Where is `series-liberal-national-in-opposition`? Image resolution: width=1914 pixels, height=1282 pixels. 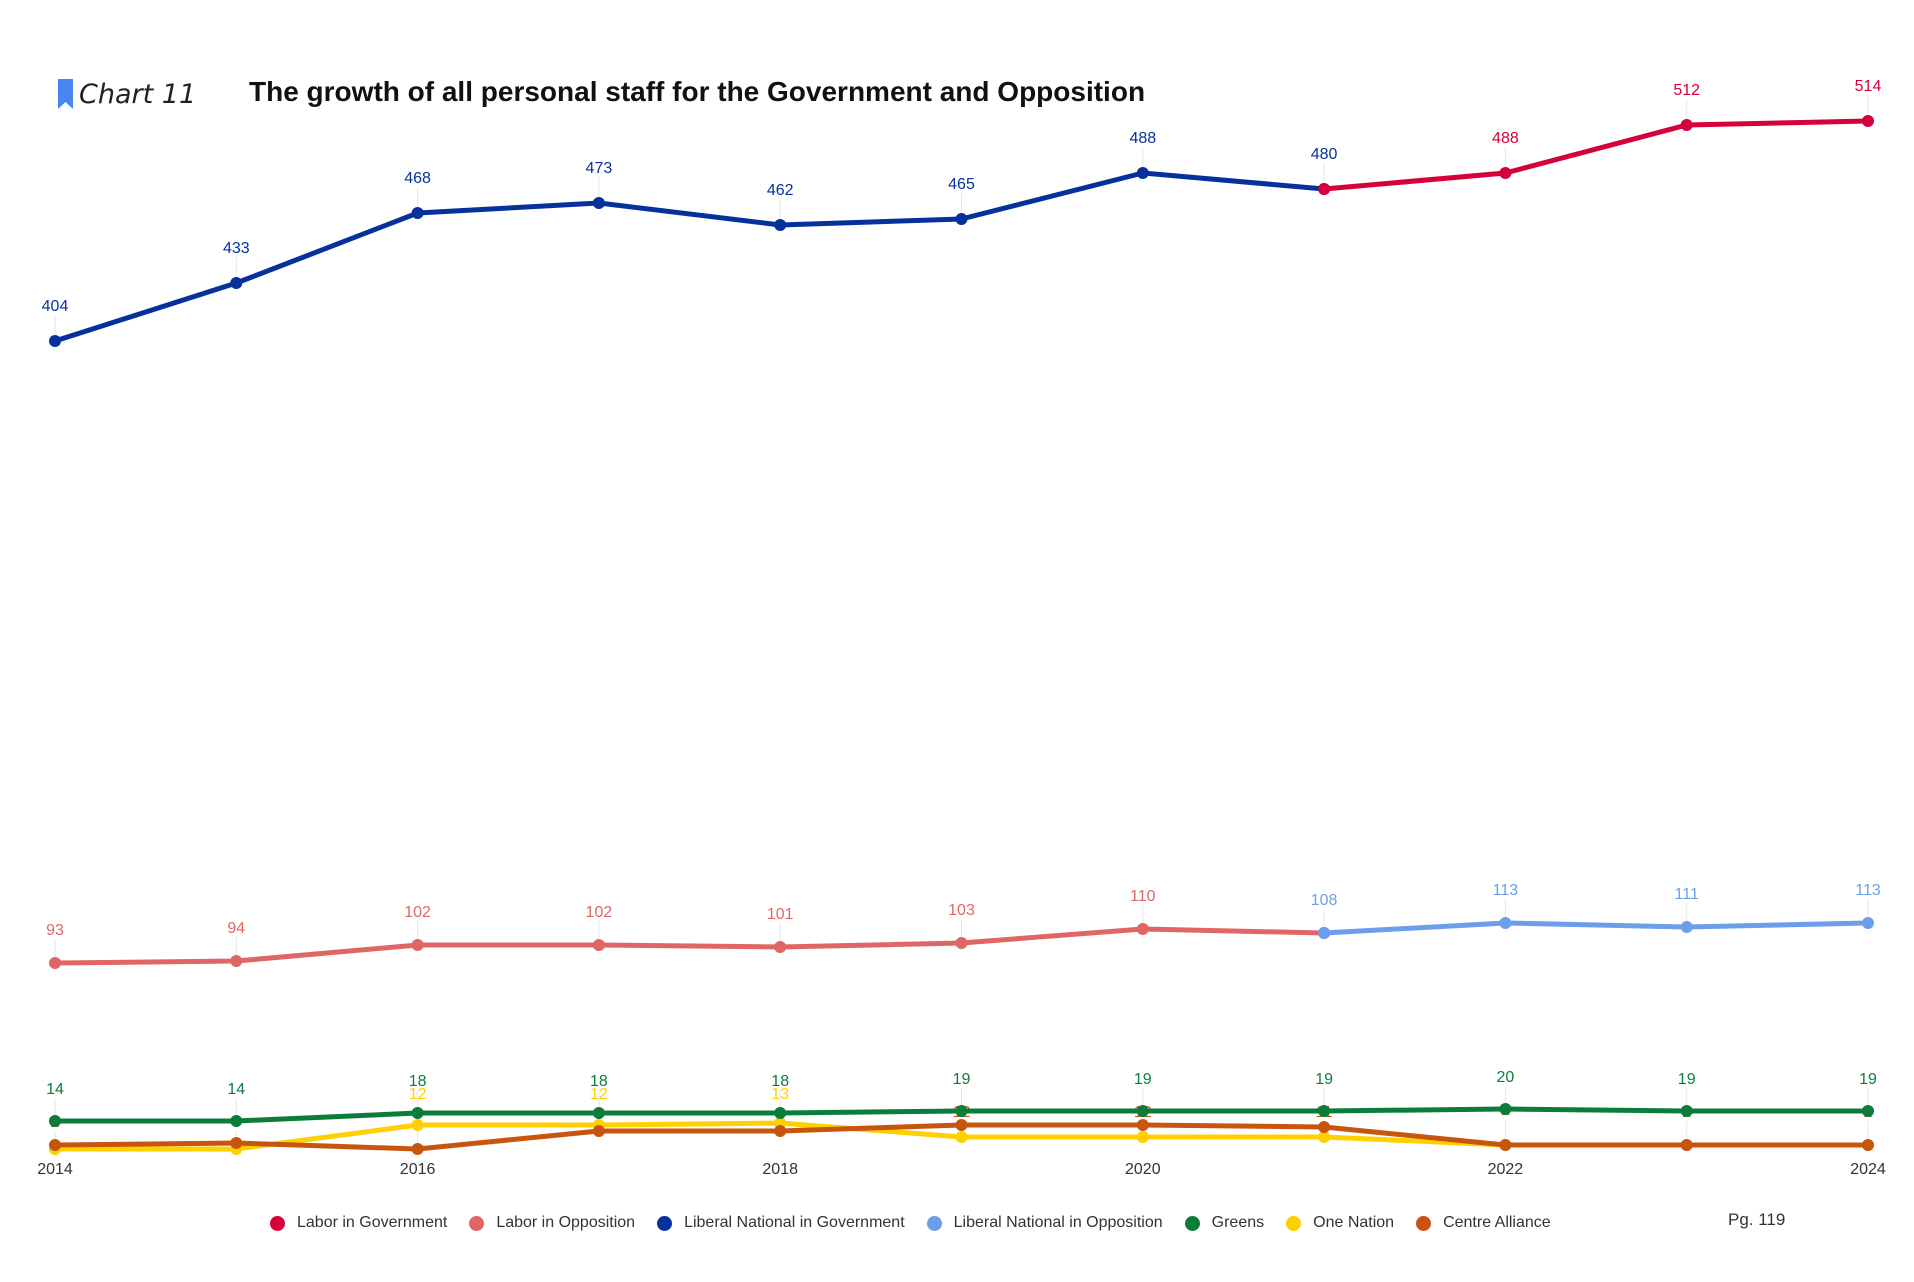 series-liberal-national-in-opposition is located at coordinates (1596, 928).